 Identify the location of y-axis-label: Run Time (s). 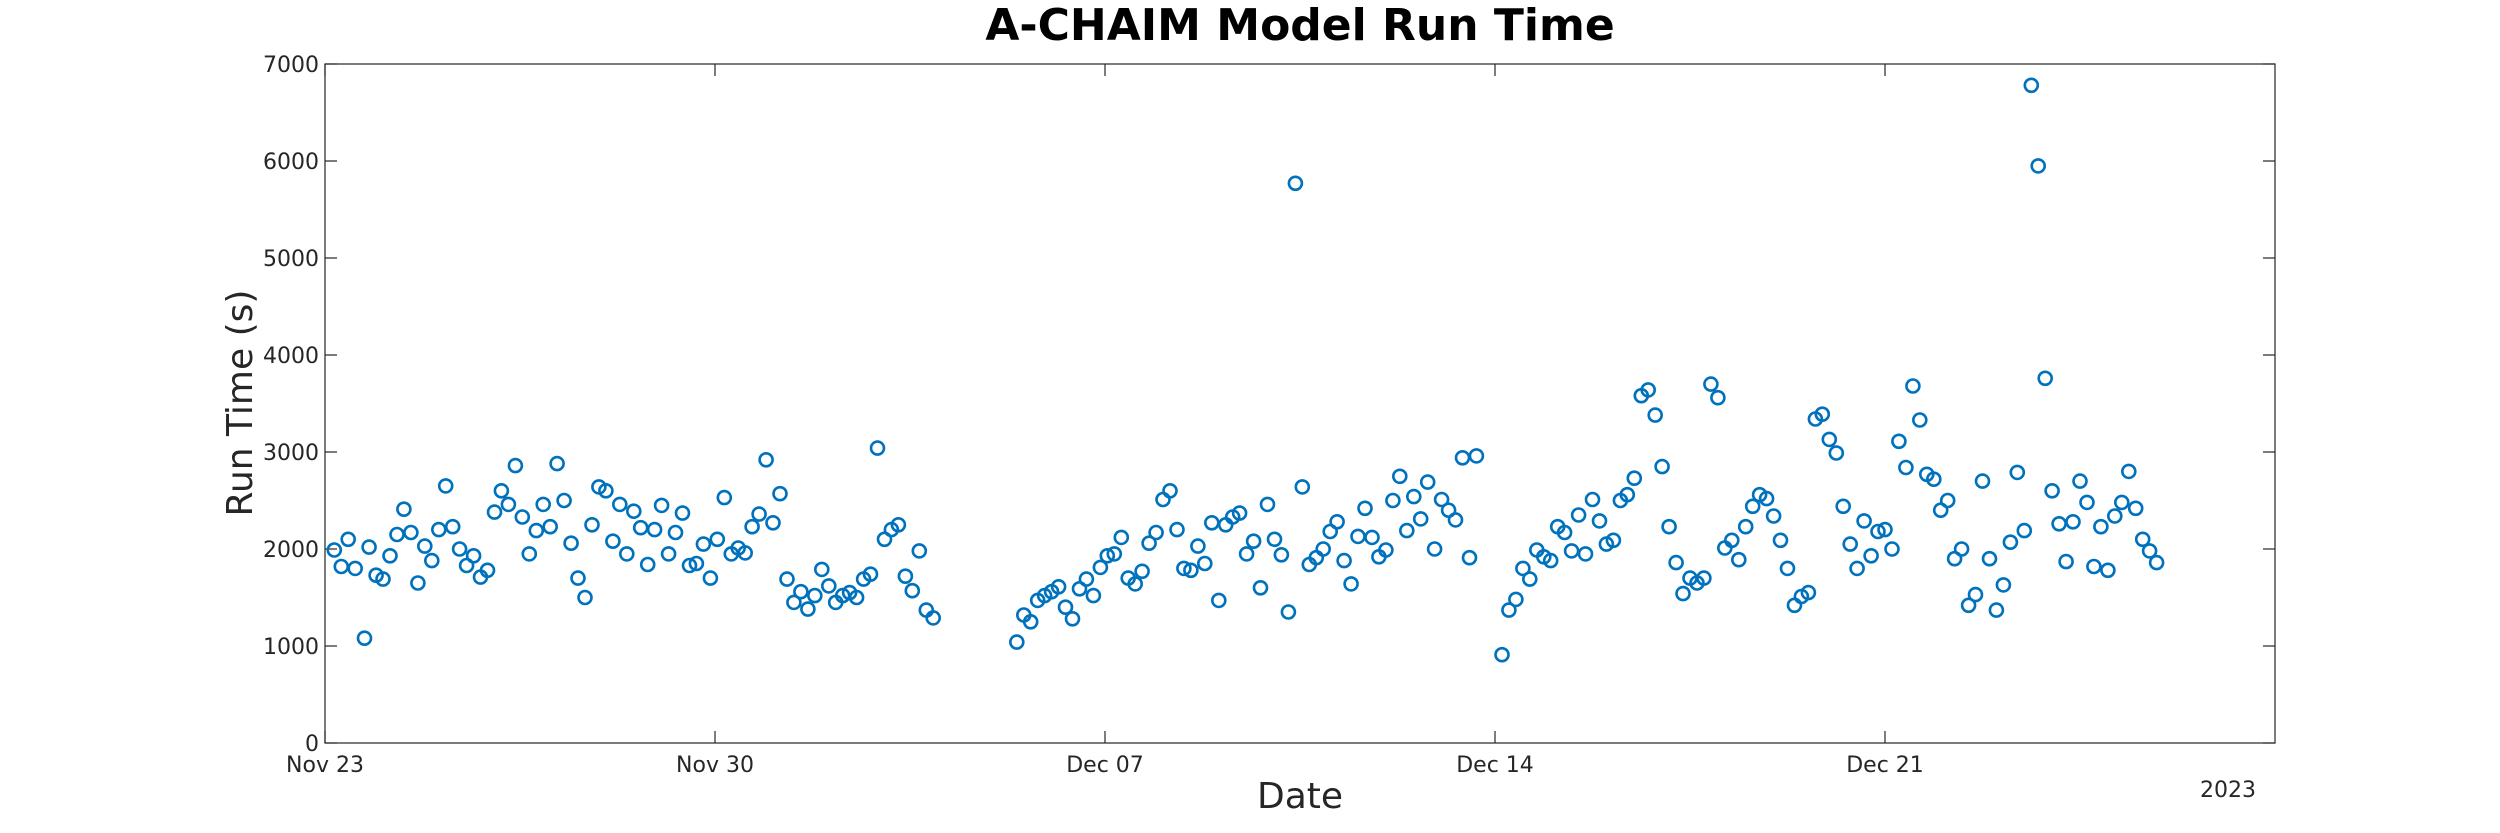
(240, 403).